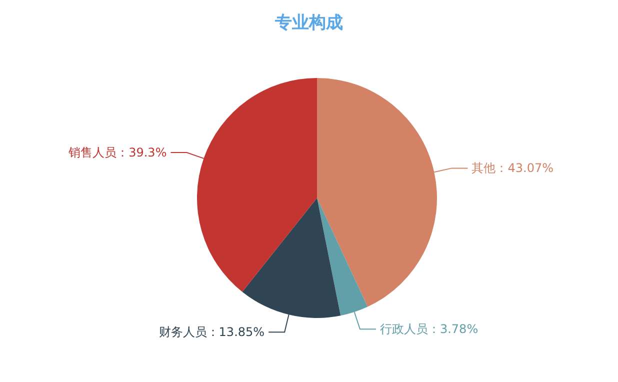 Image resolution: width=618 pixels, height=382 pixels. What do you see at coordinates (308, 23) in the screenshot?
I see `chart-title: 专业构成` at bounding box center [308, 23].